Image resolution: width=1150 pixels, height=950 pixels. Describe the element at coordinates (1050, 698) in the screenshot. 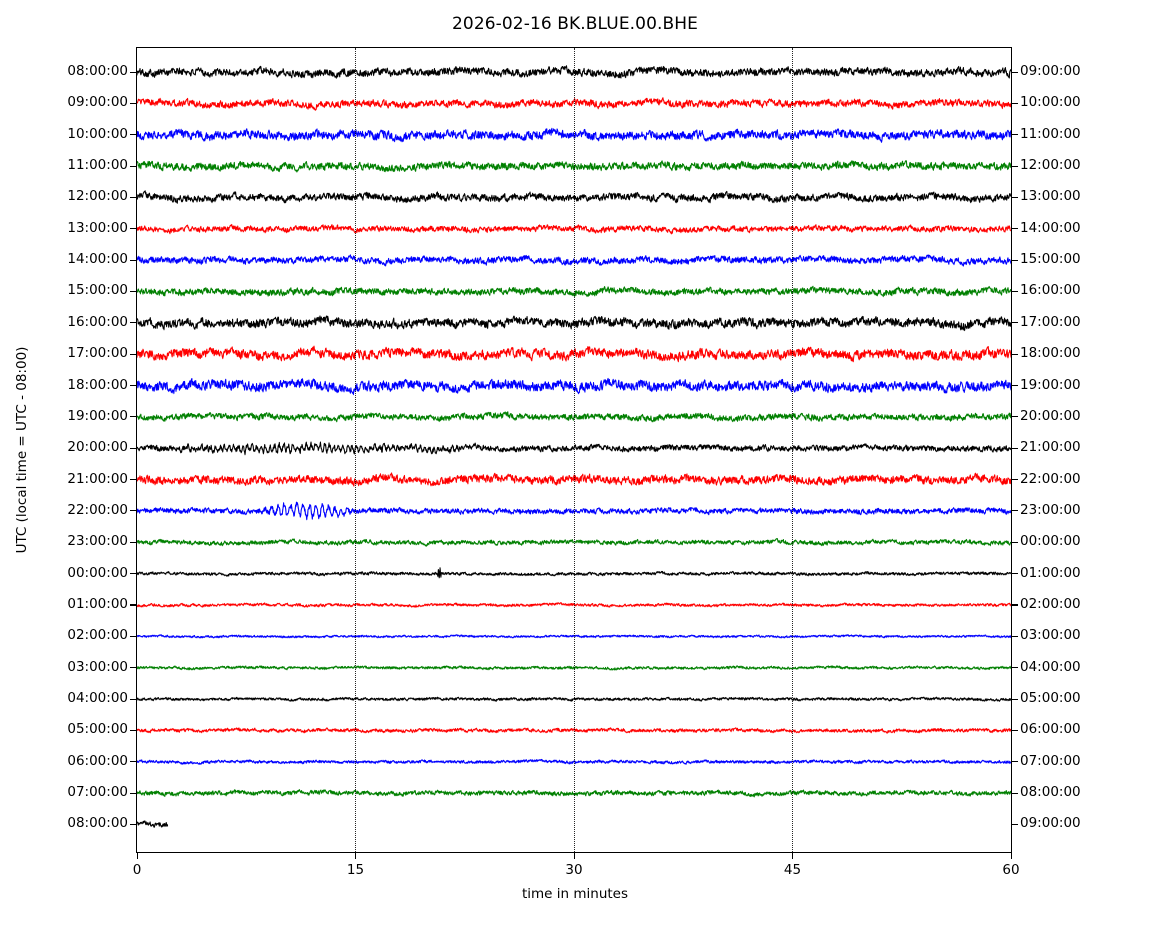

I see `y-axis-right-tick-label: 05:00:00` at that location.